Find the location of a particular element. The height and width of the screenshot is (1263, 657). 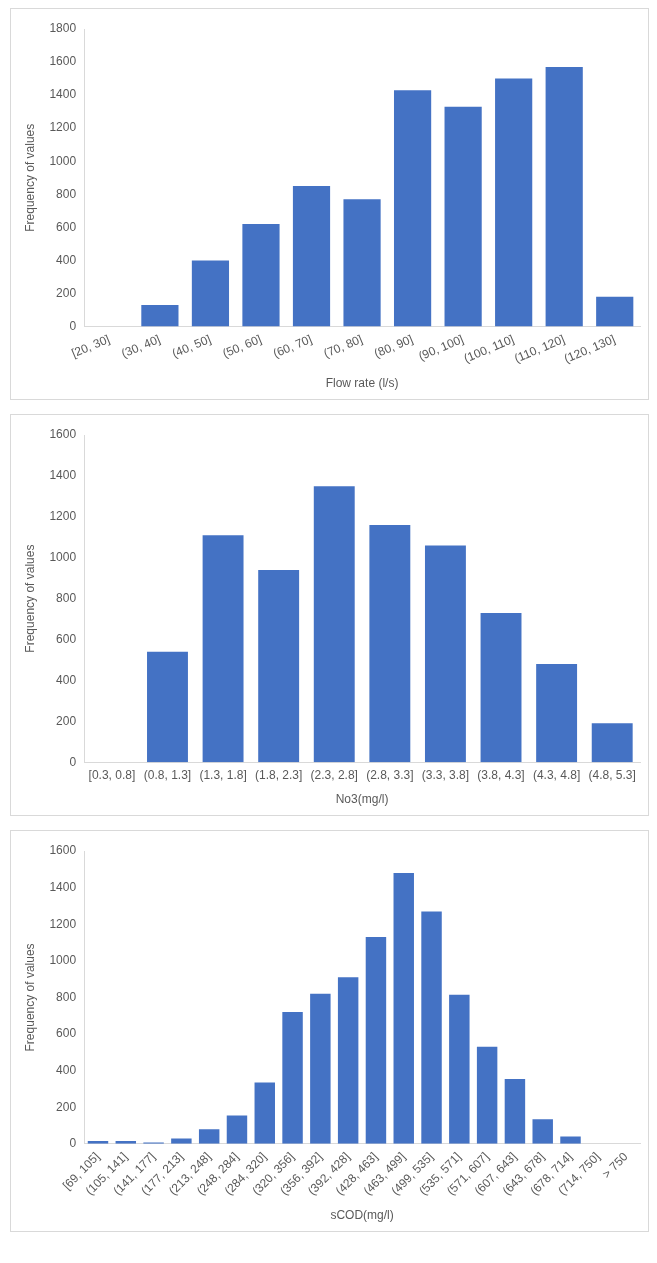

x-tick-label: (2.8, 3.3] is located at coordinates (390, 774).